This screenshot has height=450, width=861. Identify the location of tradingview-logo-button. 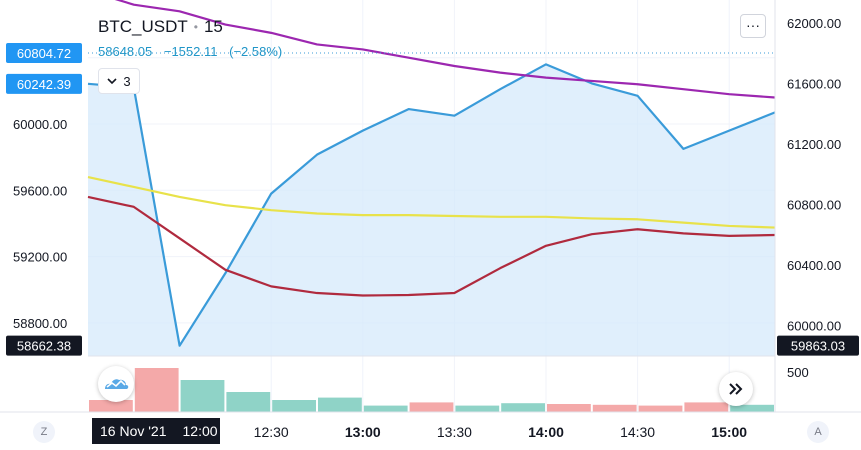
(116, 384).